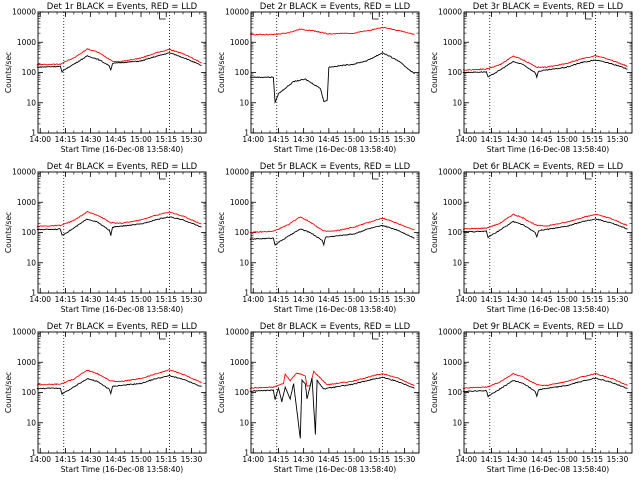 The width and height of the screenshot is (640, 480). I want to click on panel-title: Det 7r BLACK = Events, RED = LLD, so click(122, 327).